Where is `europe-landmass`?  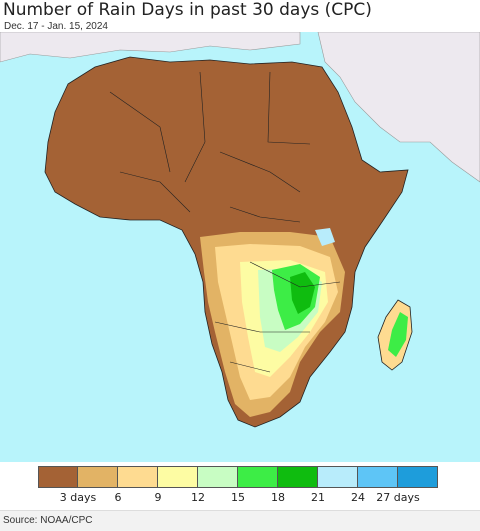 europe-landmass is located at coordinates (150, 47).